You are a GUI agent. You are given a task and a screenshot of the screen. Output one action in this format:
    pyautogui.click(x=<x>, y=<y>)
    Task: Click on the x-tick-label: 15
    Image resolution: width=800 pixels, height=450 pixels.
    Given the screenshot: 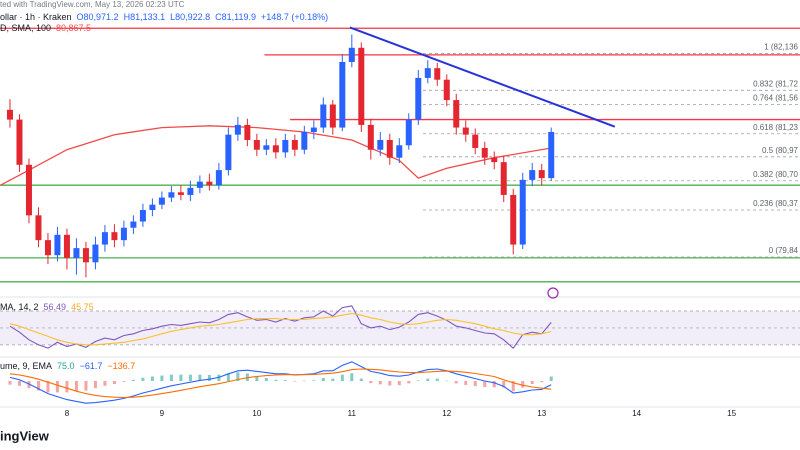 What is the action you would take?
    pyautogui.click(x=731, y=413)
    